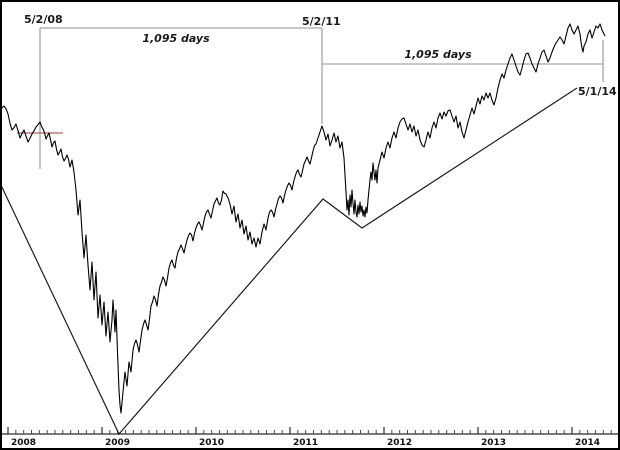 This screenshot has width=620, height=450. What do you see at coordinates (306, 443) in the screenshot?
I see `x-axis-year-label: 2011` at bounding box center [306, 443].